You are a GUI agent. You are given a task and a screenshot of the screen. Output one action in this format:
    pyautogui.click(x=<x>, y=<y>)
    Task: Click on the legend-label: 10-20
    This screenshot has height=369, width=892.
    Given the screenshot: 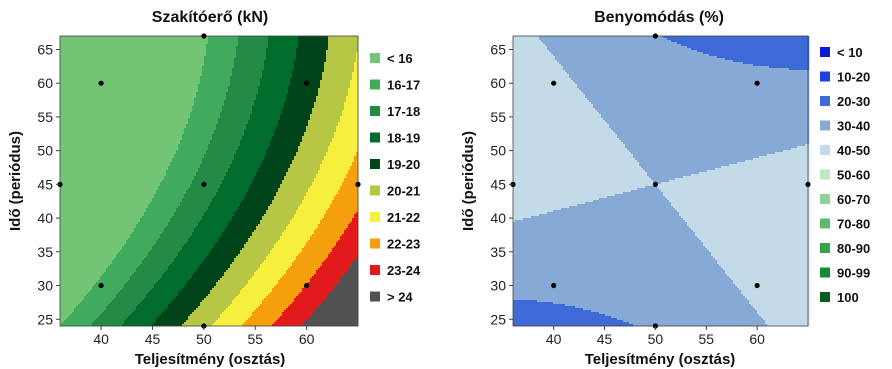 What is the action you would take?
    pyautogui.click(x=853, y=77)
    